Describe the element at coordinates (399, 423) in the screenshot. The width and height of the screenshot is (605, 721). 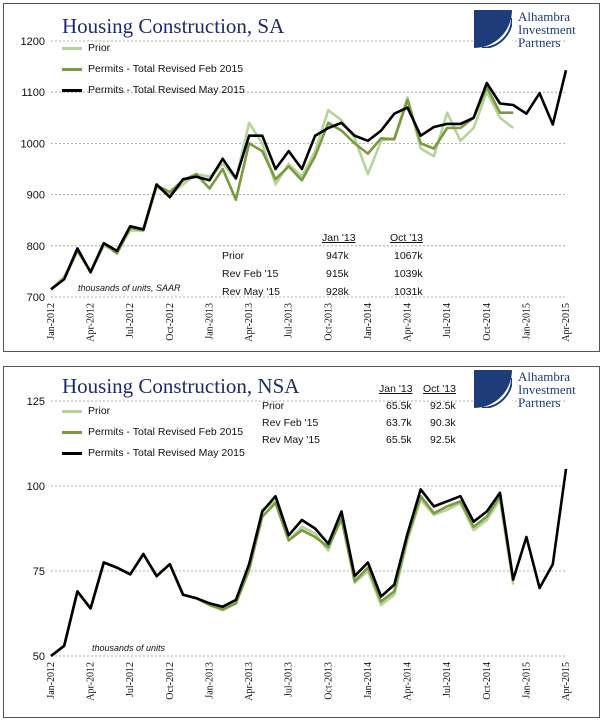
I see `table-cell: 63.7k` at that location.